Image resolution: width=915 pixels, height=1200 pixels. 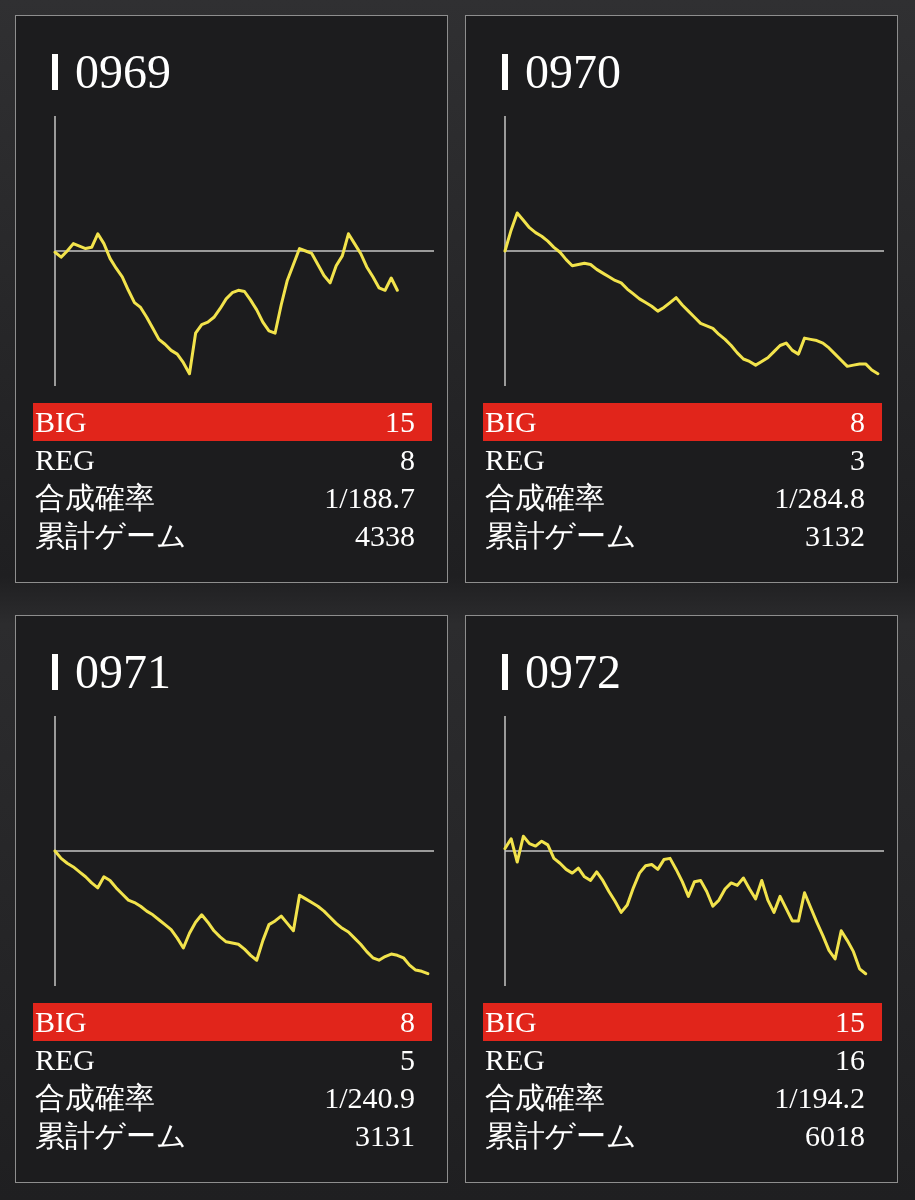 What do you see at coordinates (819, 1098) in the screenshot?
I see `text: 1/194.2` at bounding box center [819, 1098].